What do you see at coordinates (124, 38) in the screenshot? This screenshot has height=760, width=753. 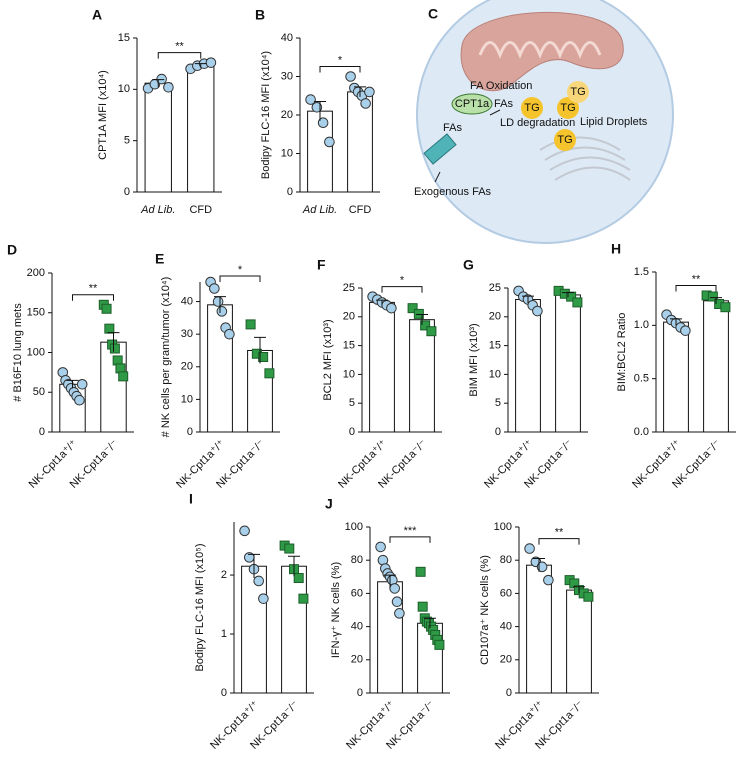 I see `y-tick-label: 15` at bounding box center [124, 38].